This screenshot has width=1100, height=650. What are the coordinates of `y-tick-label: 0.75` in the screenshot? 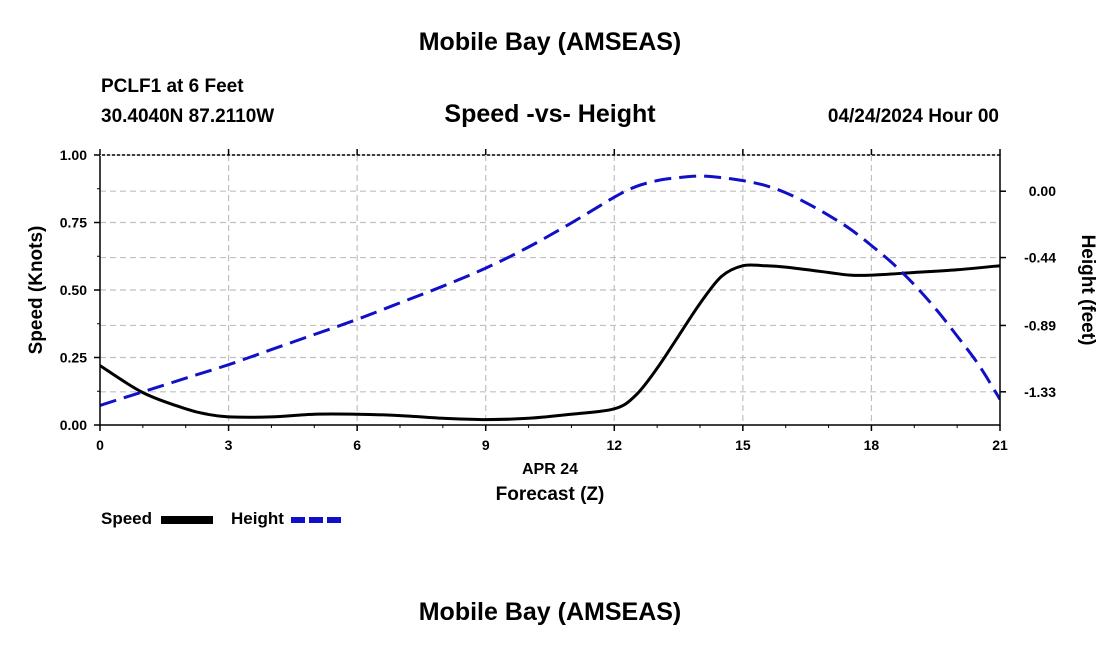 It's located at (73, 223).